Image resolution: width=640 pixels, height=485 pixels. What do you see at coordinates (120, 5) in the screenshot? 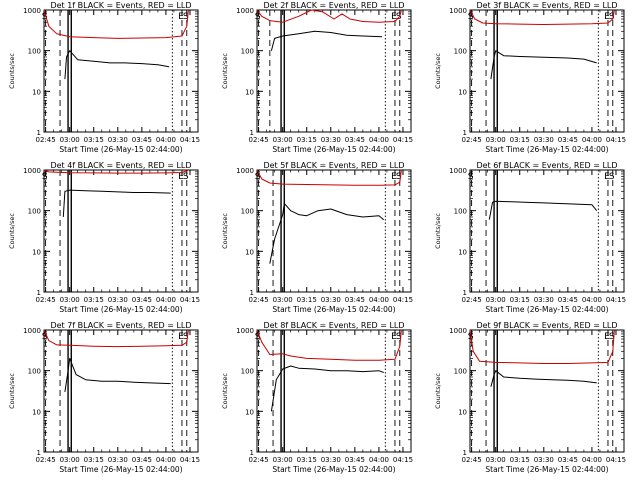
I see `panel-title: Det 1f BLACK = Events, RED = LLD` at bounding box center [120, 5].